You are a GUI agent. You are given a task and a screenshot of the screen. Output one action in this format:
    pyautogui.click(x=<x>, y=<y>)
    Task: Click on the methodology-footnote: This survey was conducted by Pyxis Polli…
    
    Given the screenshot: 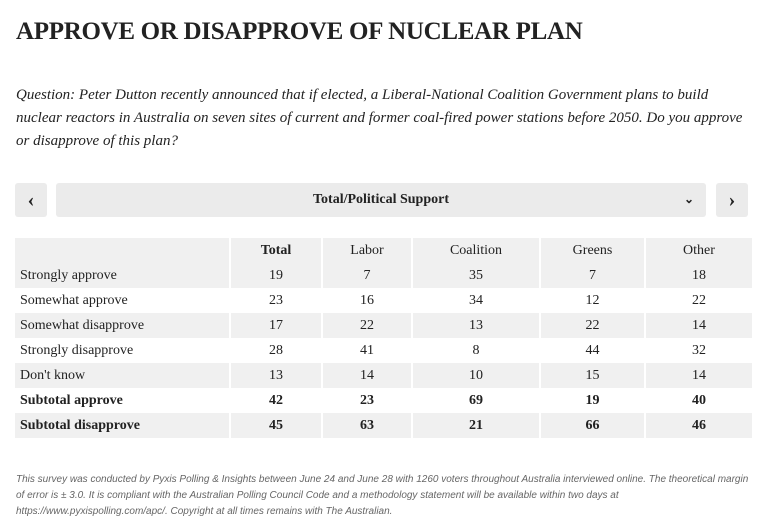 What is the action you would take?
    pyautogui.click(x=382, y=495)
    